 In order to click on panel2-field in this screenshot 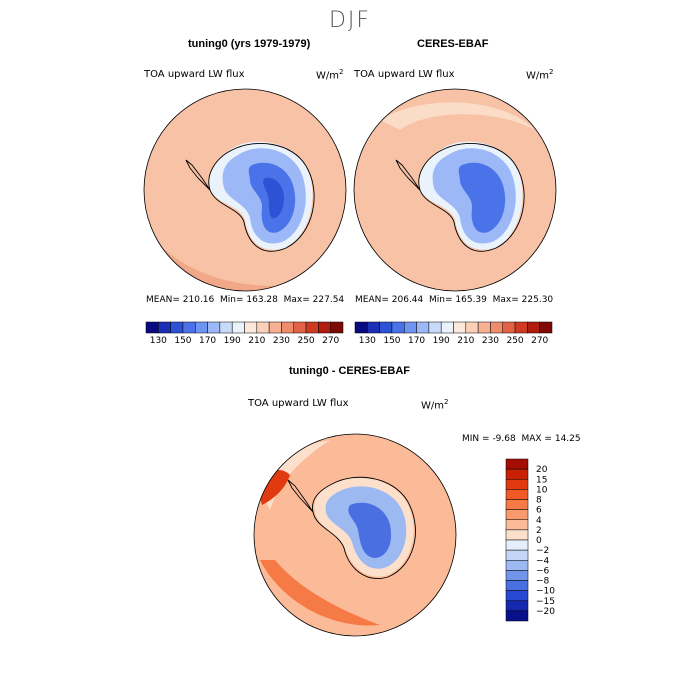, I will do `click(455, 190)`.